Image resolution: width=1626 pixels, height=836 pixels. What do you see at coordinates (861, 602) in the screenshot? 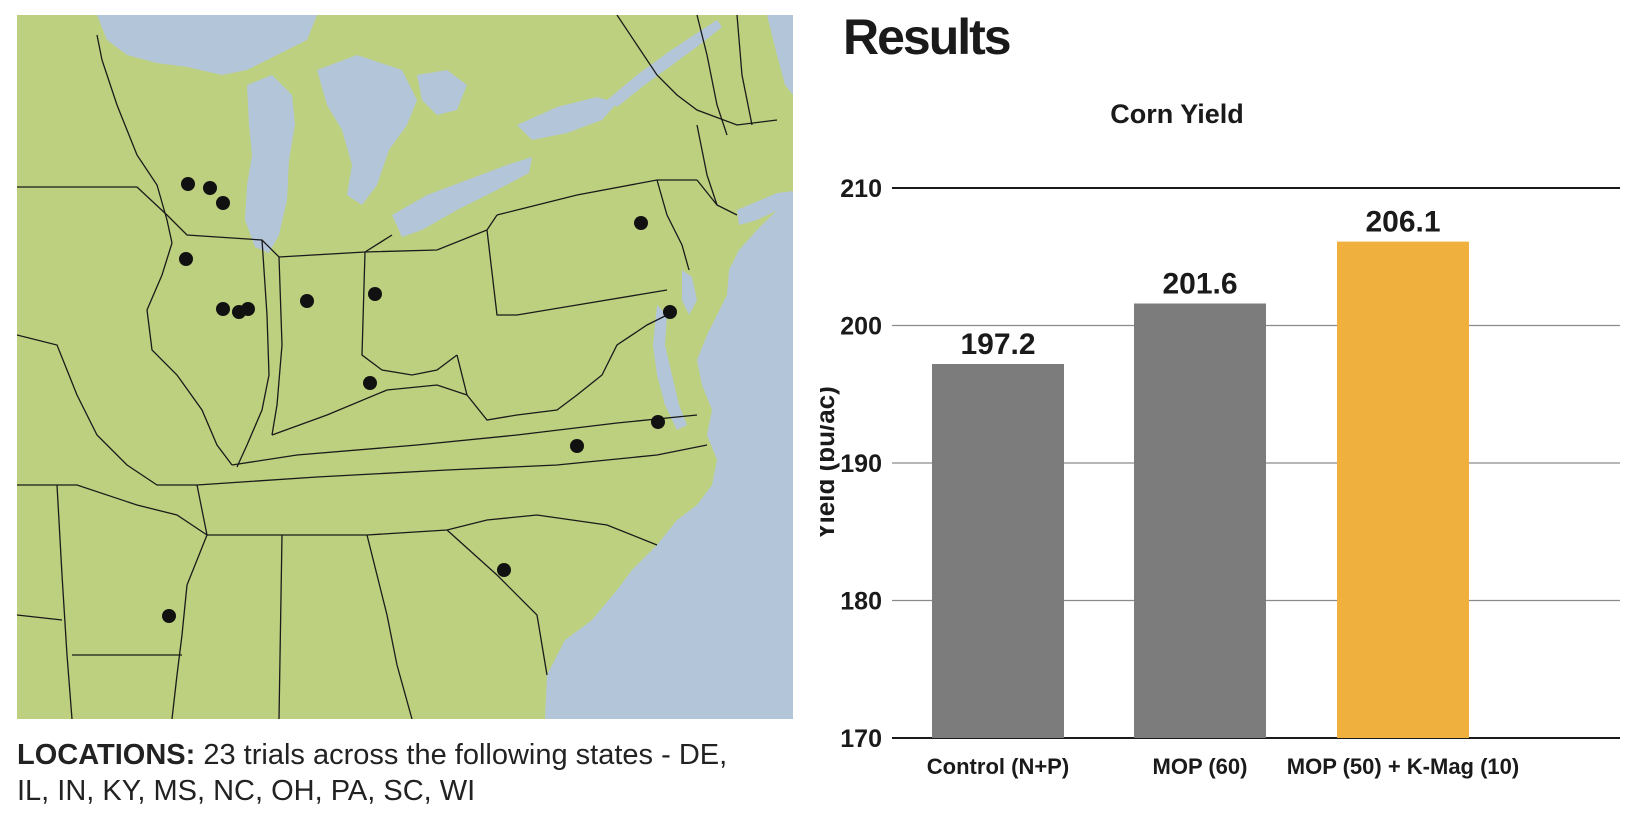
I see `y-tick-label: 180` at bounding box center [861, 602].